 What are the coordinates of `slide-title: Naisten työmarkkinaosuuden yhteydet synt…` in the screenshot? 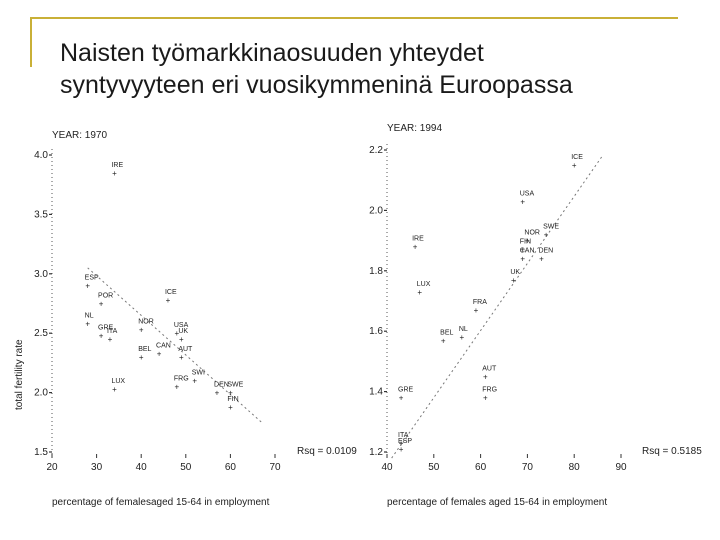 It's located at (380, 69).